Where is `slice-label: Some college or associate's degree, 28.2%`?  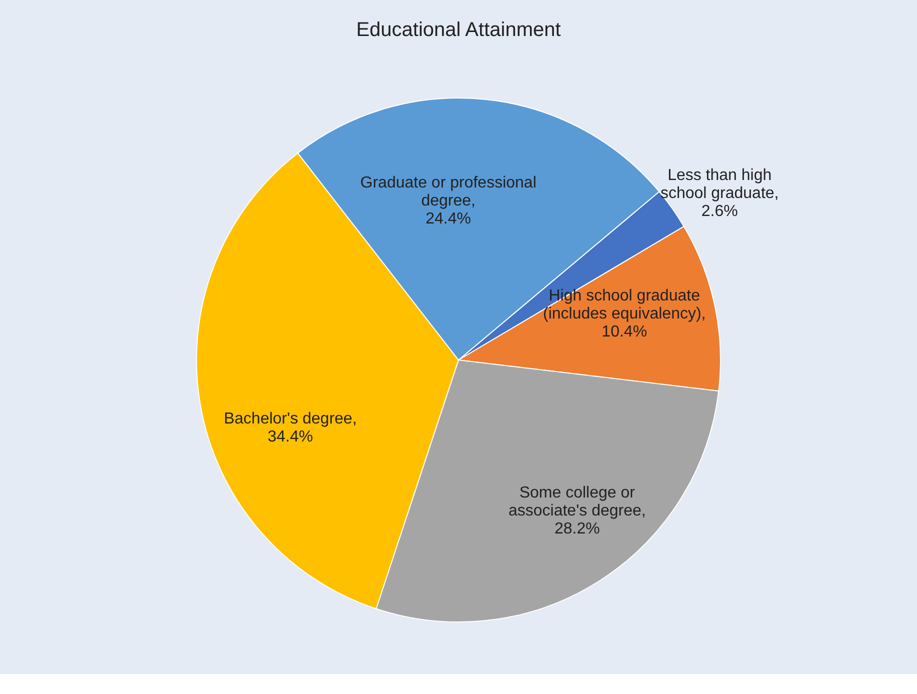 slice-label: Some college or associate's degree, 28.2% is located at coordinates (577, 511).